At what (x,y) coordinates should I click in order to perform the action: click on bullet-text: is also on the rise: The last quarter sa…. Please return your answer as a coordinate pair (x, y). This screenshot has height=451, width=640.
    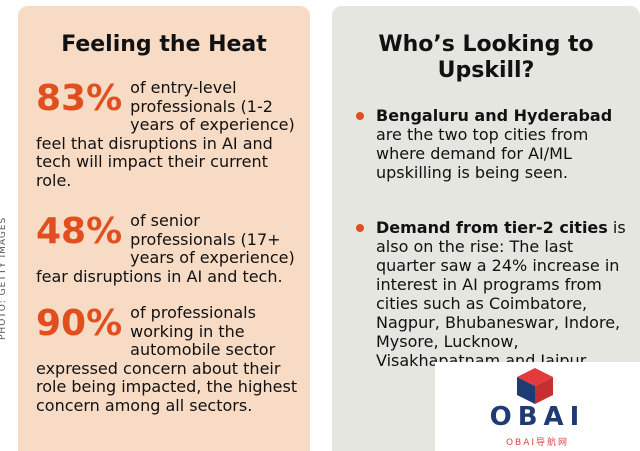
    Looking at the image, I should click on (501, 294).